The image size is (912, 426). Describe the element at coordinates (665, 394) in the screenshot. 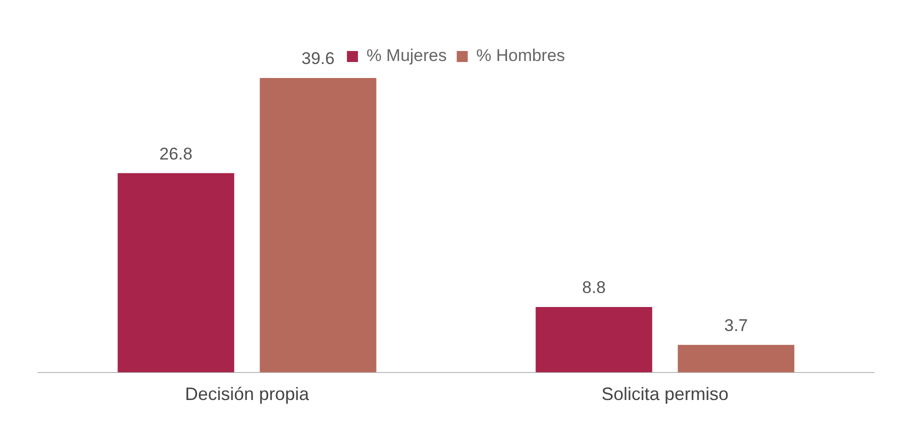

I see `x-tick-label: Solicita permiso` at that location.